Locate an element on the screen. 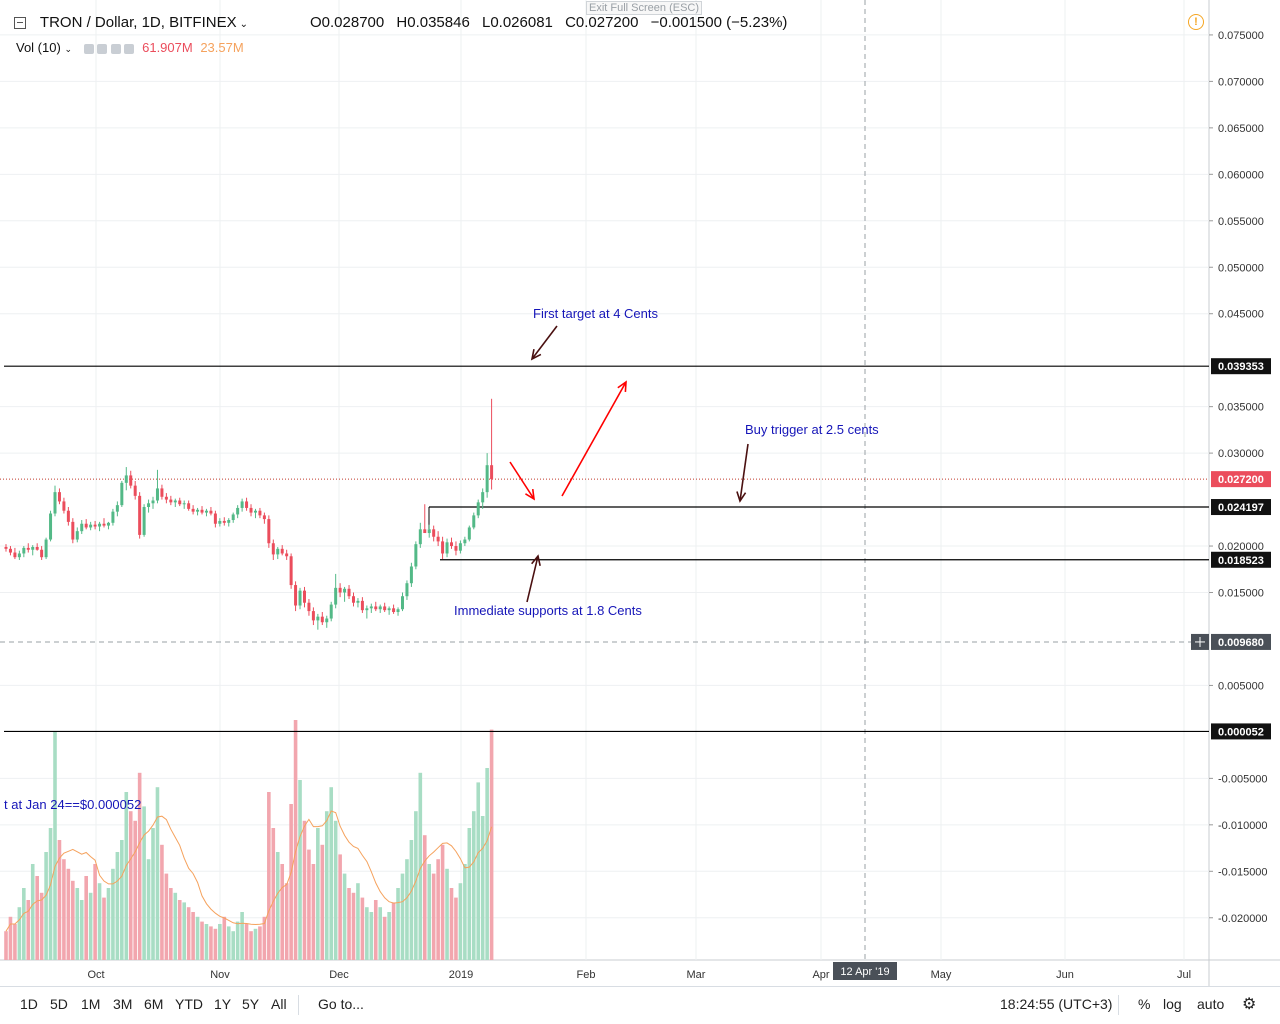  range-5y: 5Y is located at coordinates (251, 1004).